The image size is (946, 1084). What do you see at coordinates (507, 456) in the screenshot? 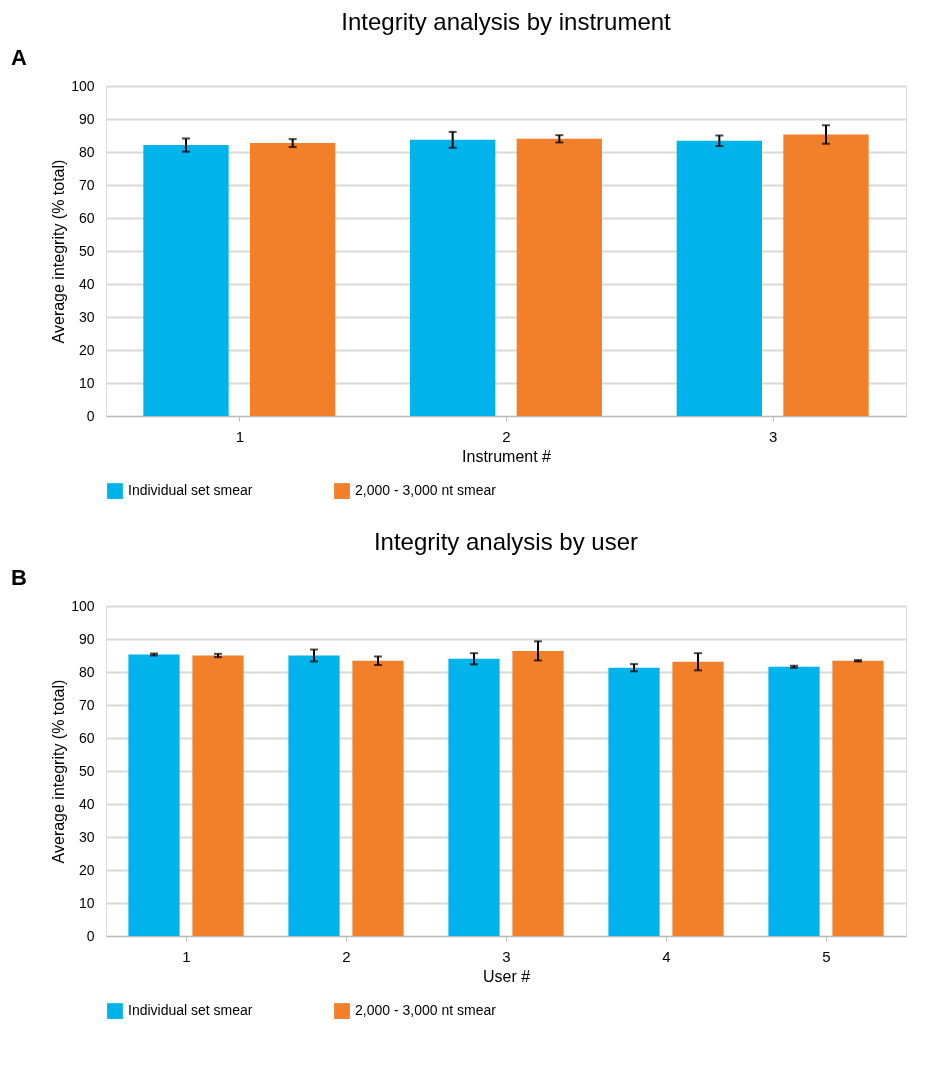
I see `x-axis-title: Instrument #` at bounding box center [507, 456].